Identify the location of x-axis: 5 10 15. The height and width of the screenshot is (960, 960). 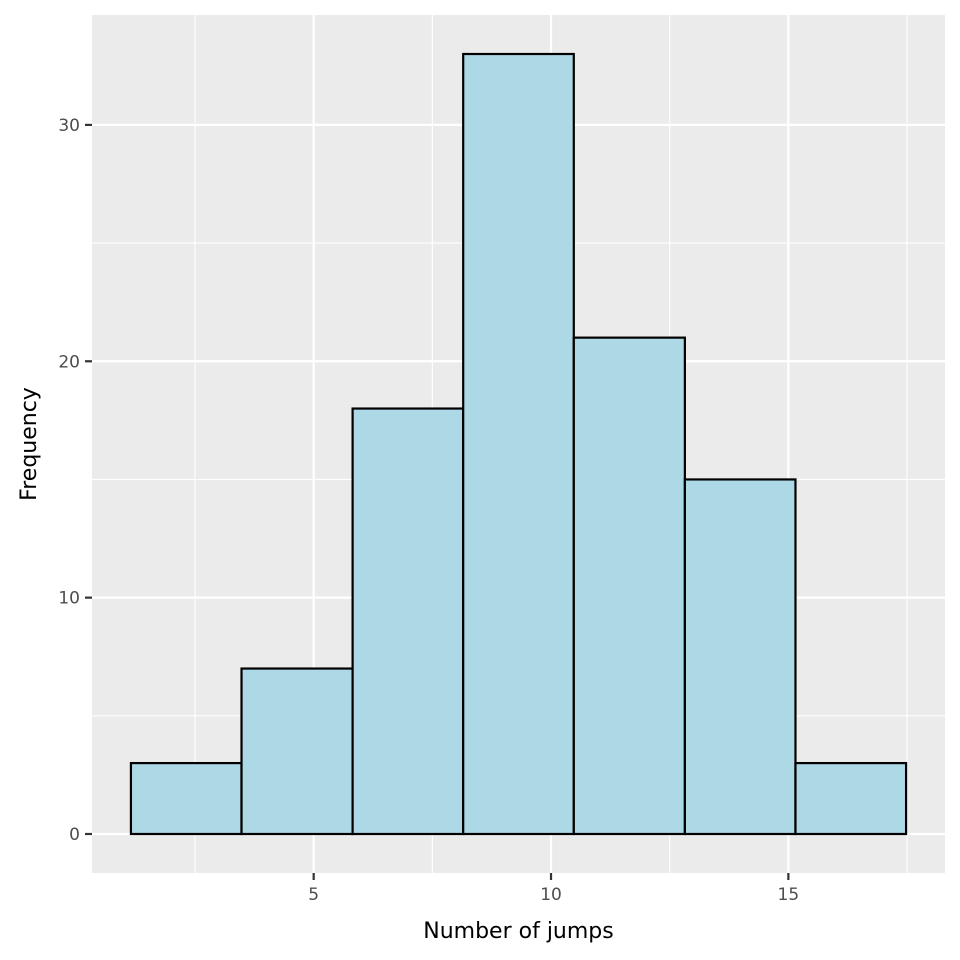
(553, 889).